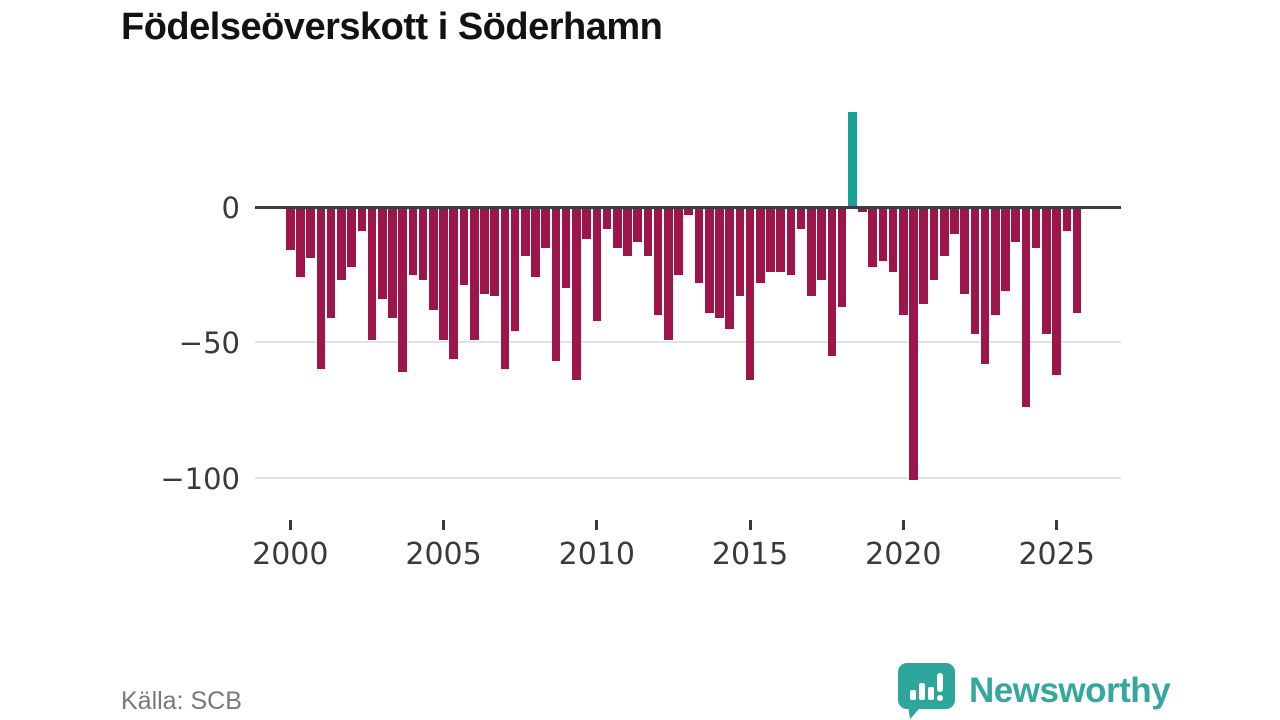 This screenshot has height=720, width=1280. I want to click on speech-bubble-shape, so click(926, 691).